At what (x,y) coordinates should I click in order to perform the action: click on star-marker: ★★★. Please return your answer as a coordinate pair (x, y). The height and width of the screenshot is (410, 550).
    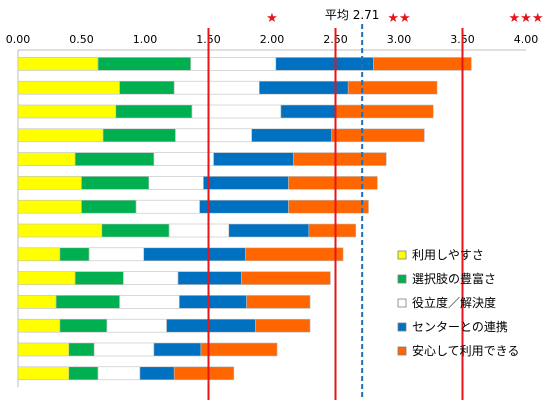
    Looking at the image, I should click on (526, 18).